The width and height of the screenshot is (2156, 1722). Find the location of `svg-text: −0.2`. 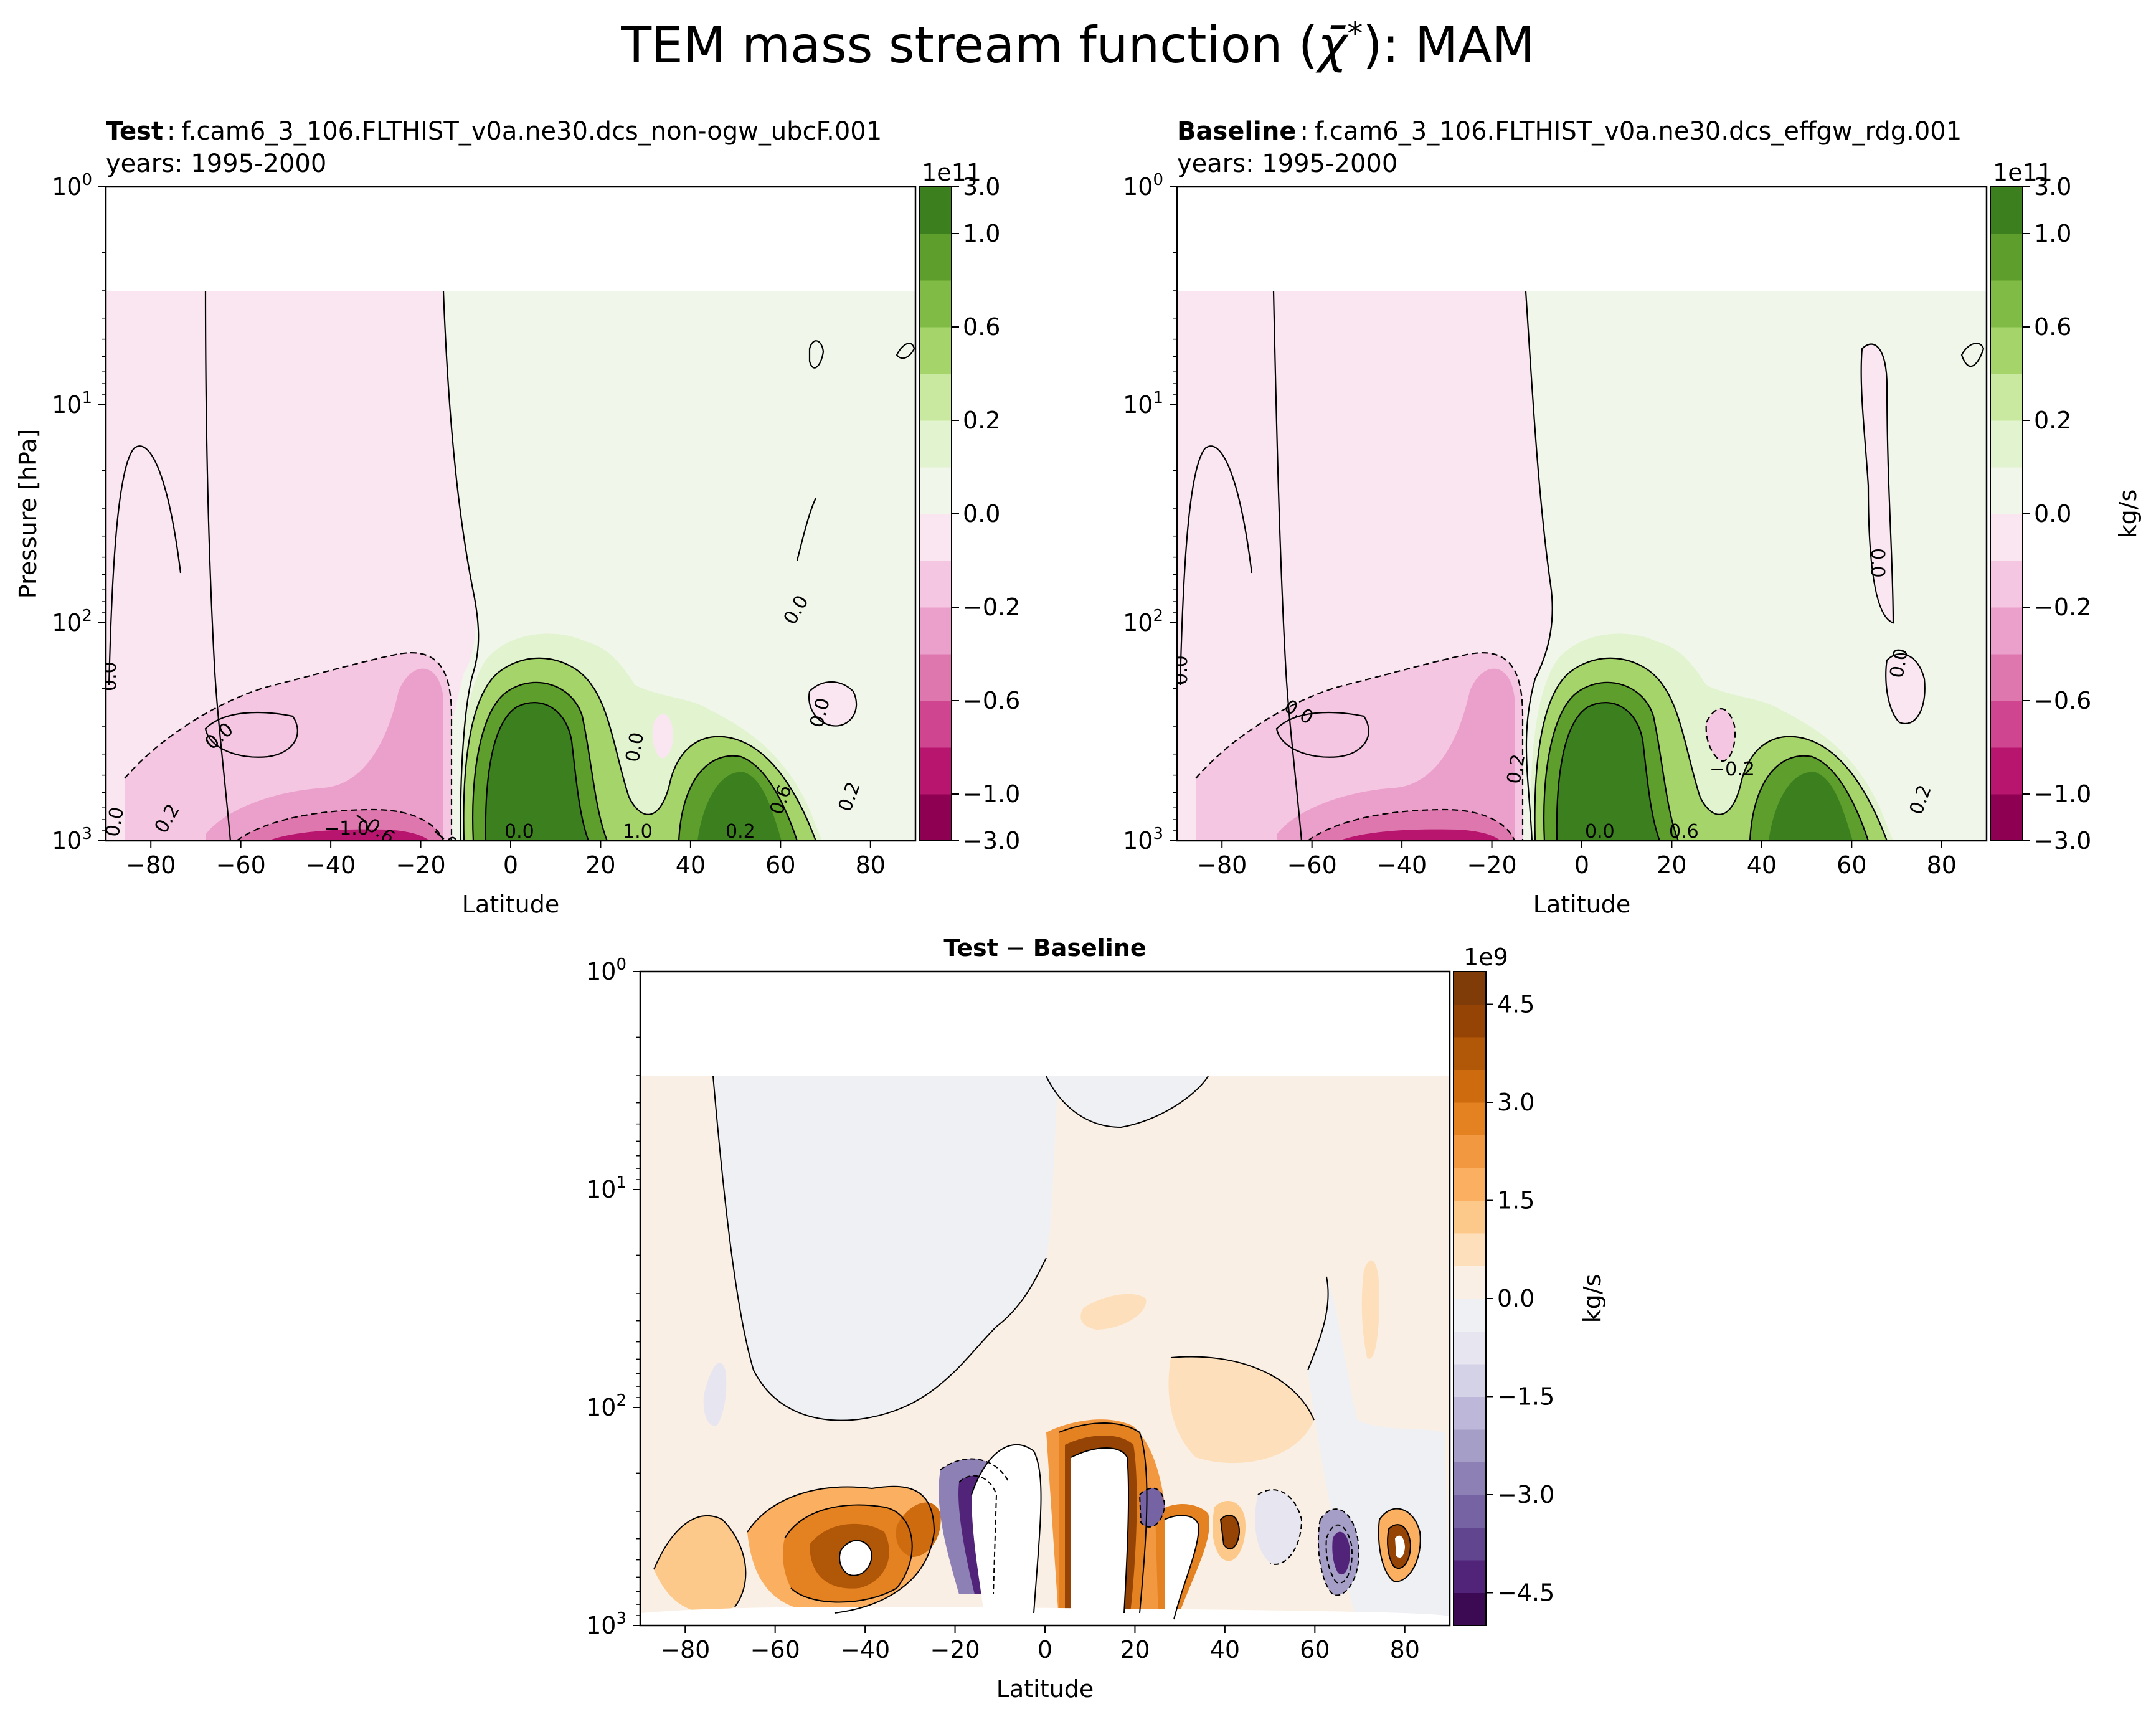

svg-text: −0.2 is located at coordinates (1732, 769).